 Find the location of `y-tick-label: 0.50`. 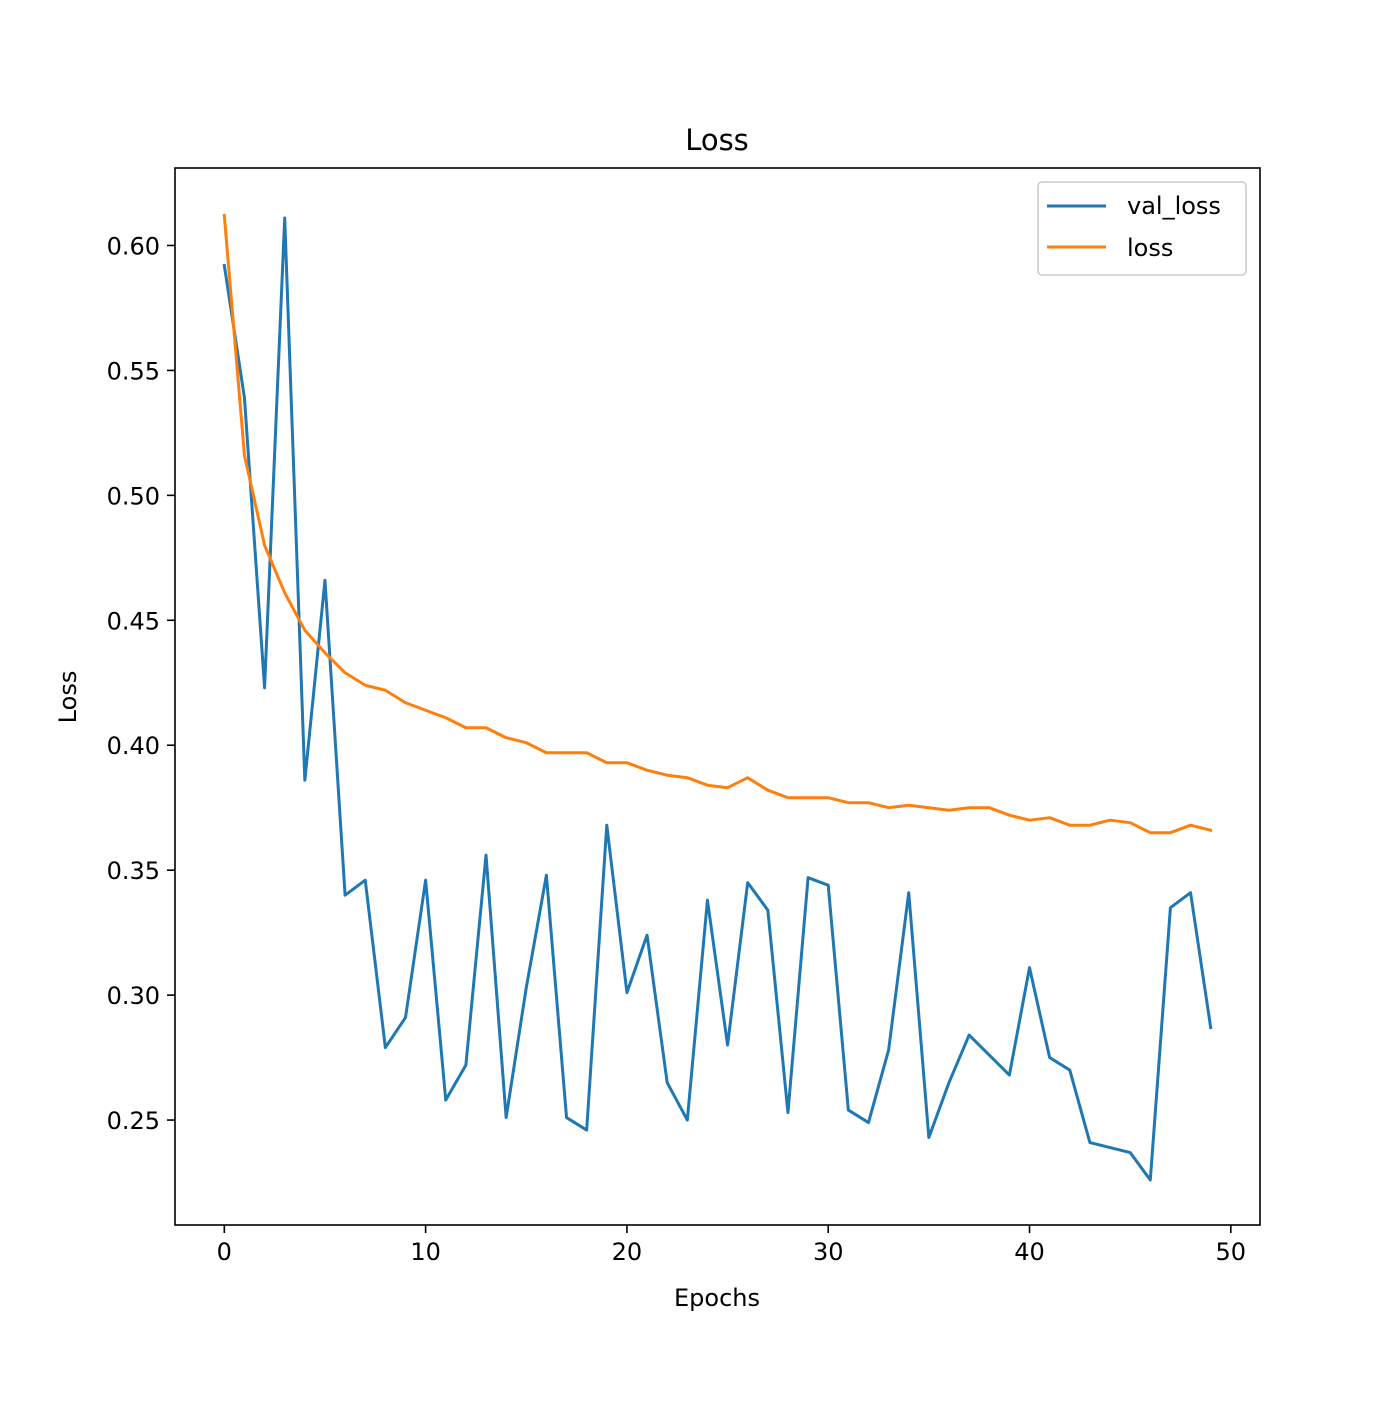

y-tick-label: 0.50 is located at coordinates (133, 496).